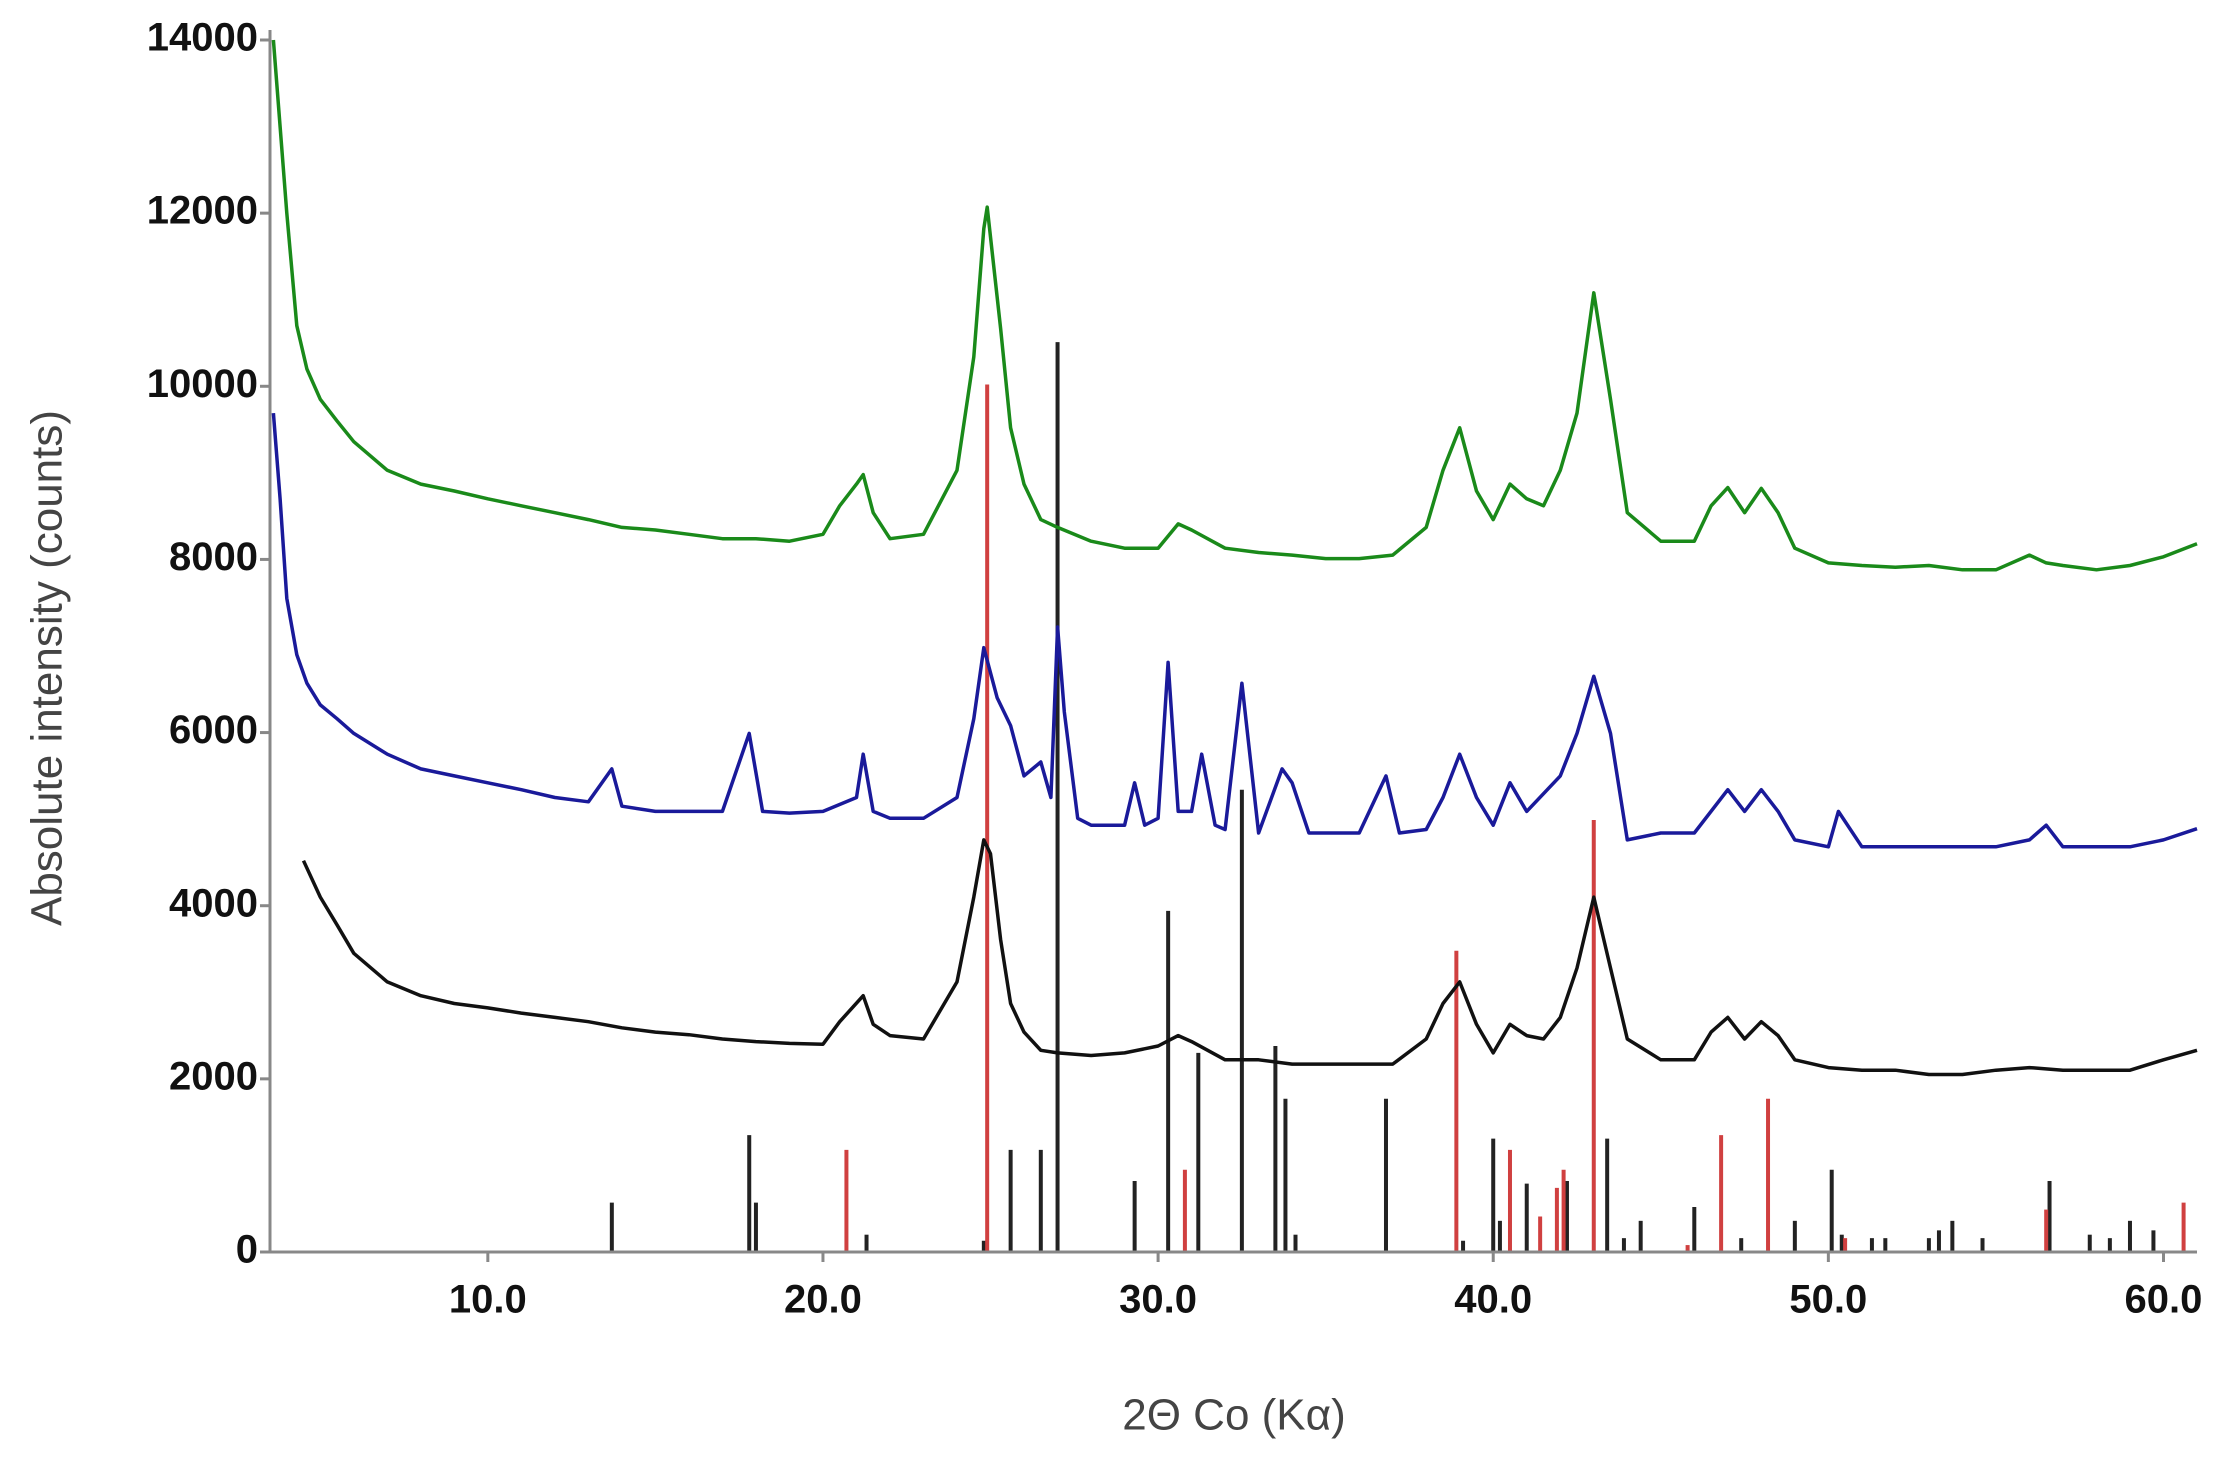 This screenshot has height=1464, width=2230. I want to click on x-tick-label: 60.0, so click(2164, 1300).